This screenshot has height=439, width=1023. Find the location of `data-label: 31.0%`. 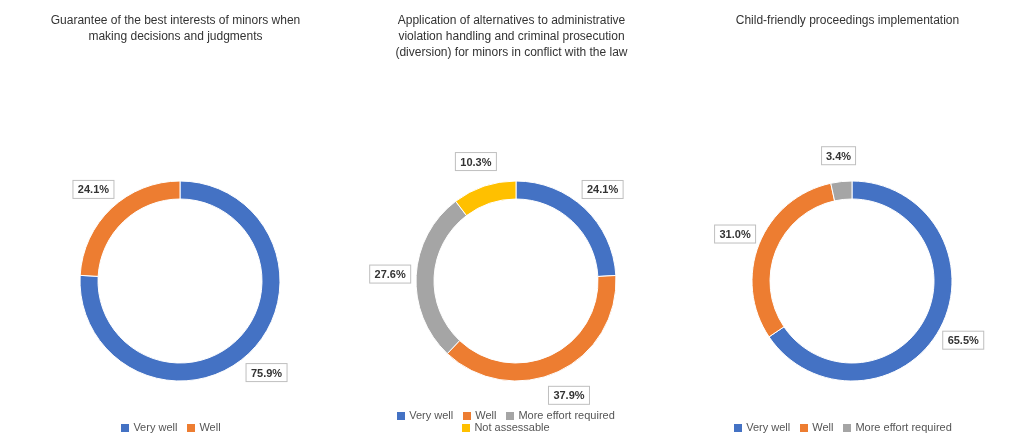

data-label: 31.0% is located at coordinates (735, 234).